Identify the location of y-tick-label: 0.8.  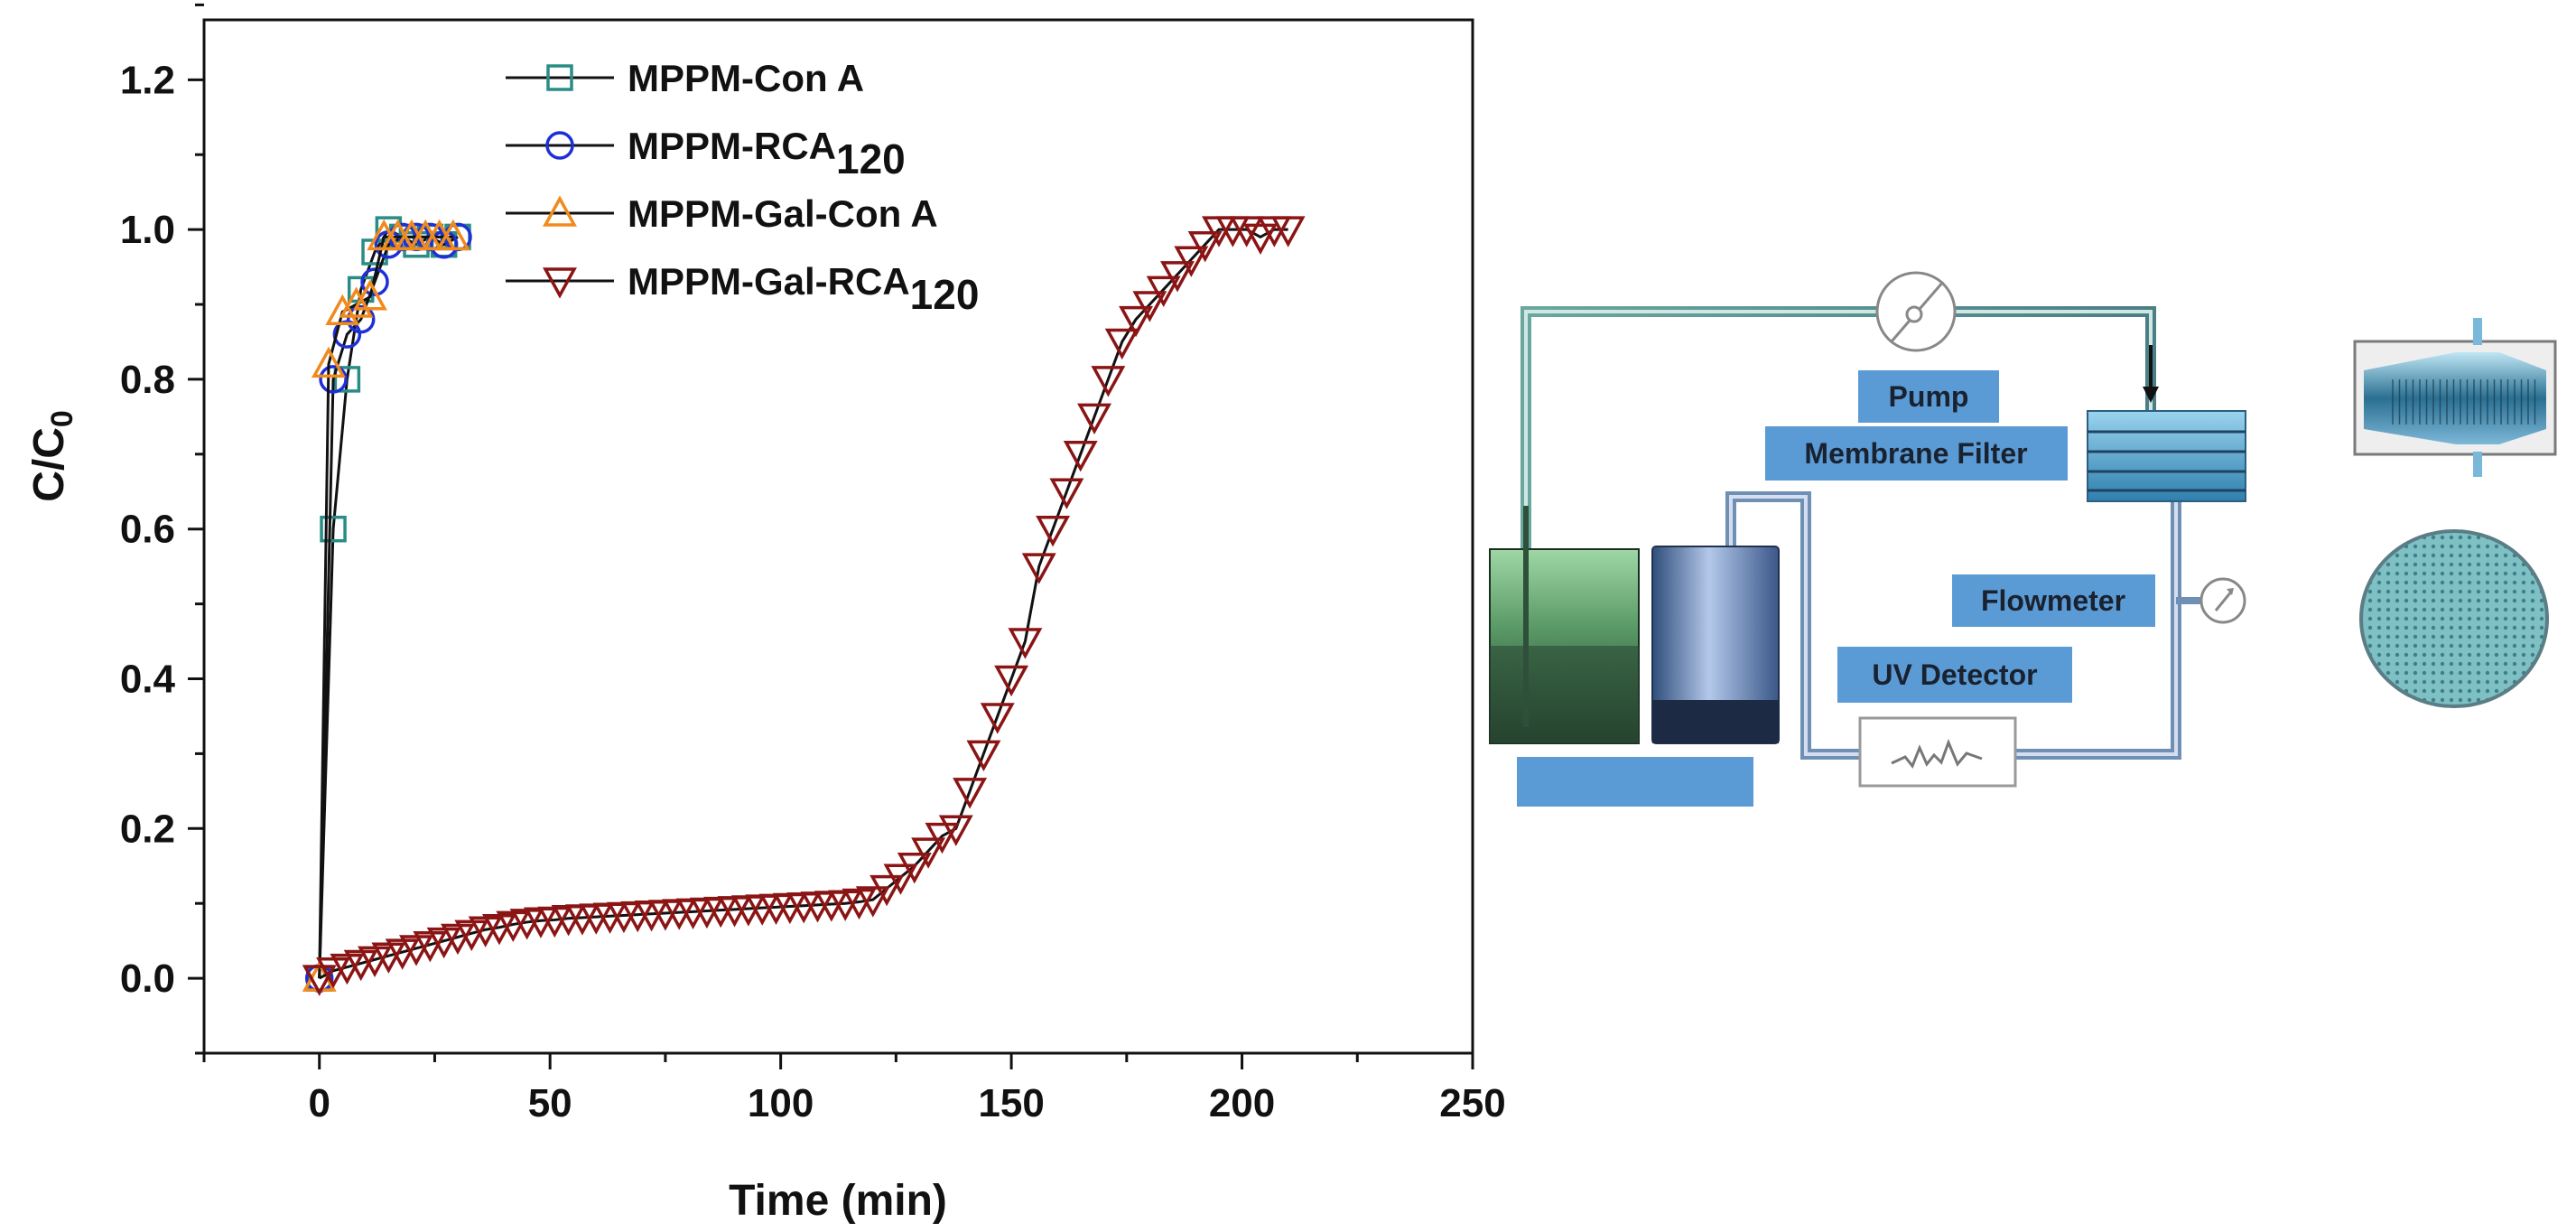
(147, 380).